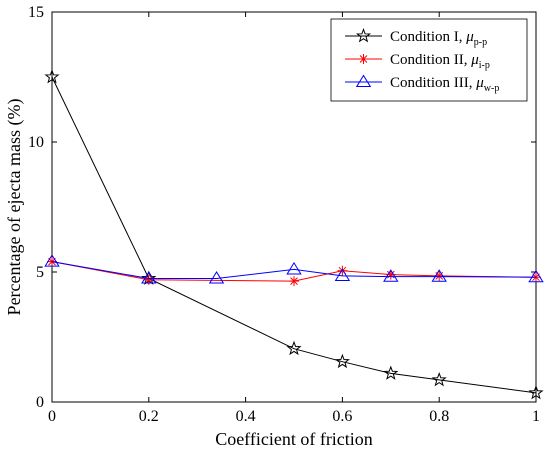 The height and width of the screenshot is (458, 550). What do you see at coordinates (439, 416) in the screenshot?
I see `x-tick-label: 0.8` at bounding box center [439, 416].